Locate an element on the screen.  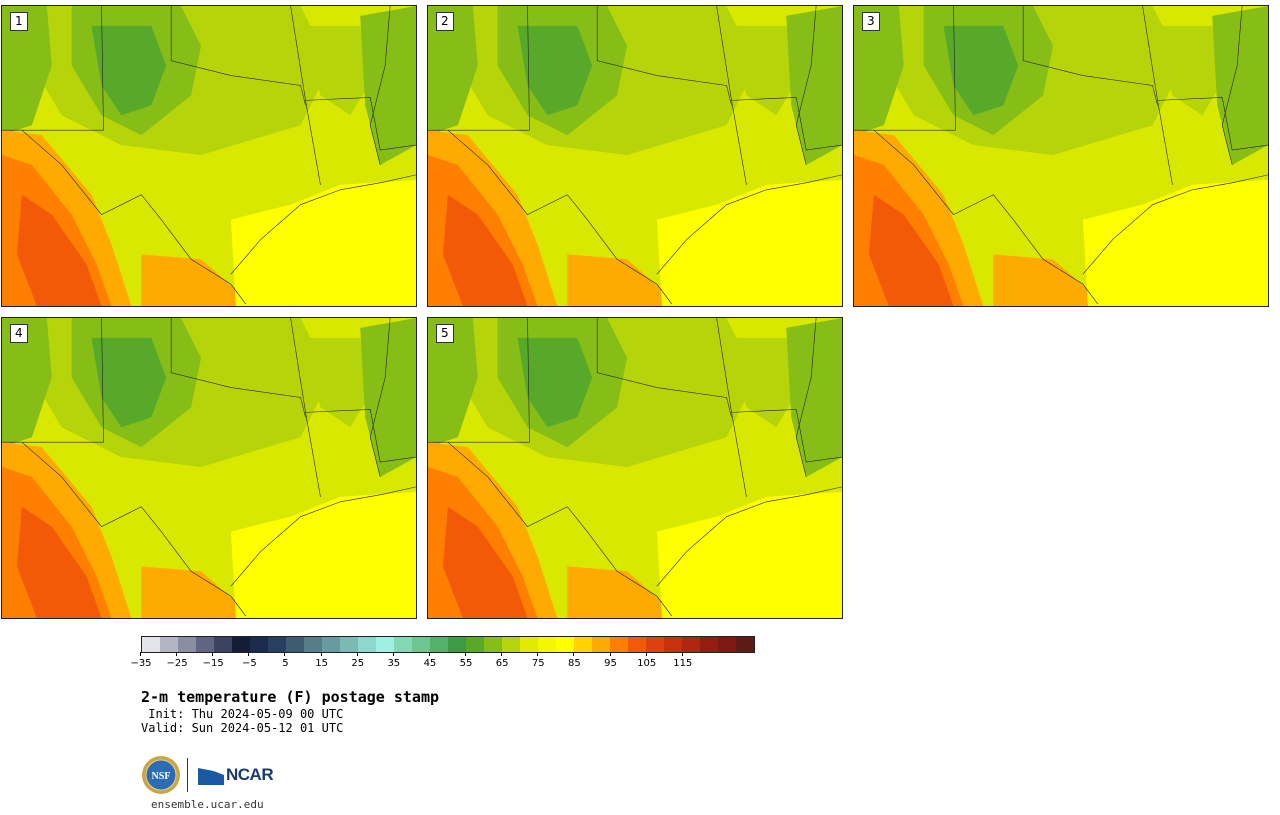
colorbar-tick: −35 is located at coordinates (141, 660).